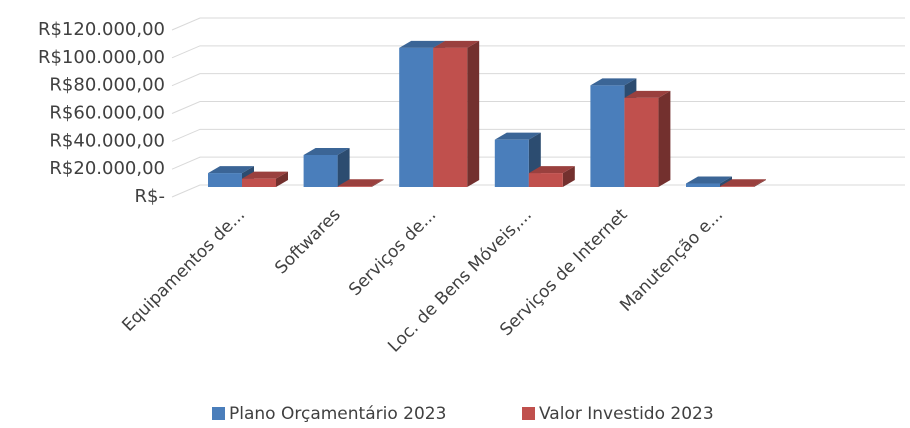  What do you see at coordinates (101, 29) in the screenshot?
I see `y-tick-label: R$120.000,00` at bounding box center [101, 29].